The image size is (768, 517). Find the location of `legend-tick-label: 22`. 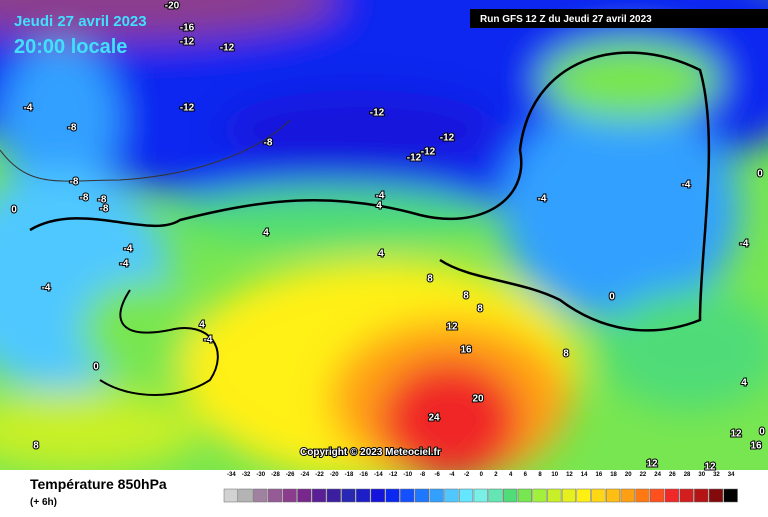

legend-tick-label: 22 is located at coordinates (643, 475).